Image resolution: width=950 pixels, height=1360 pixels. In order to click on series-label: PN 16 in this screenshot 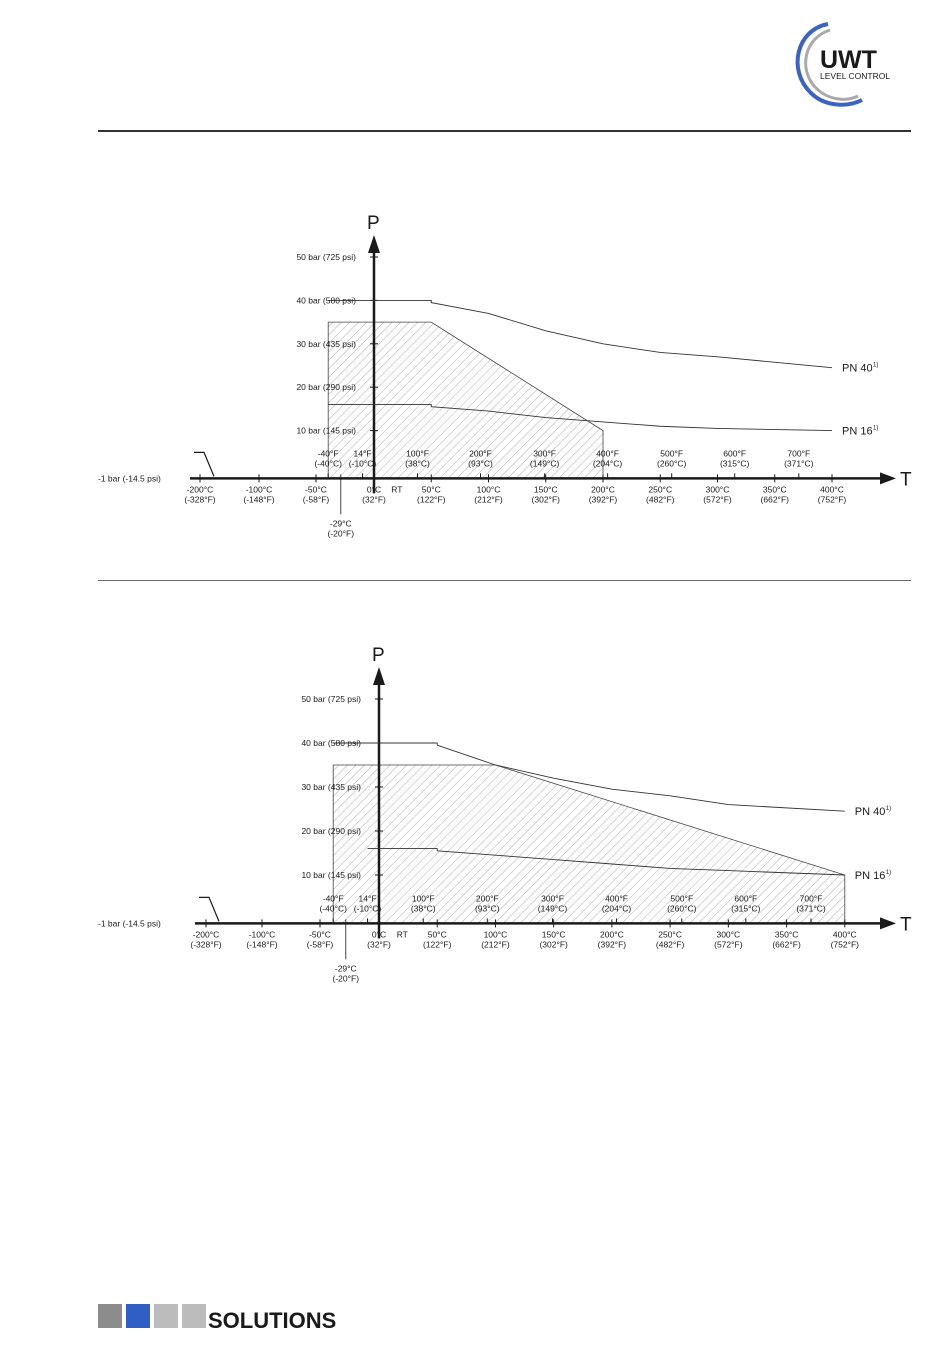, I will do `click(857, 432)`.